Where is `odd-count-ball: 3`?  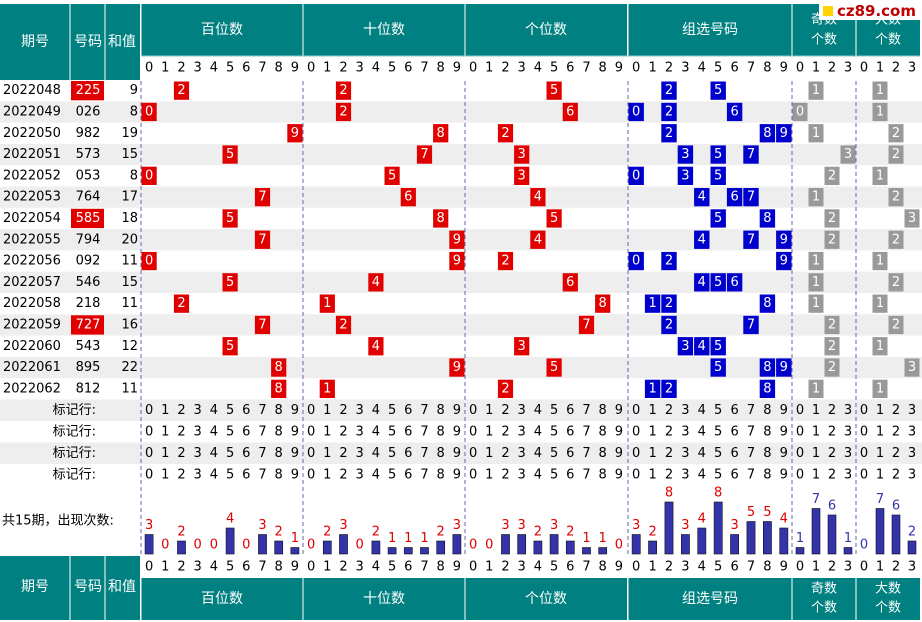 odd-count-ball: 3 is located at coordinates (848, 154).